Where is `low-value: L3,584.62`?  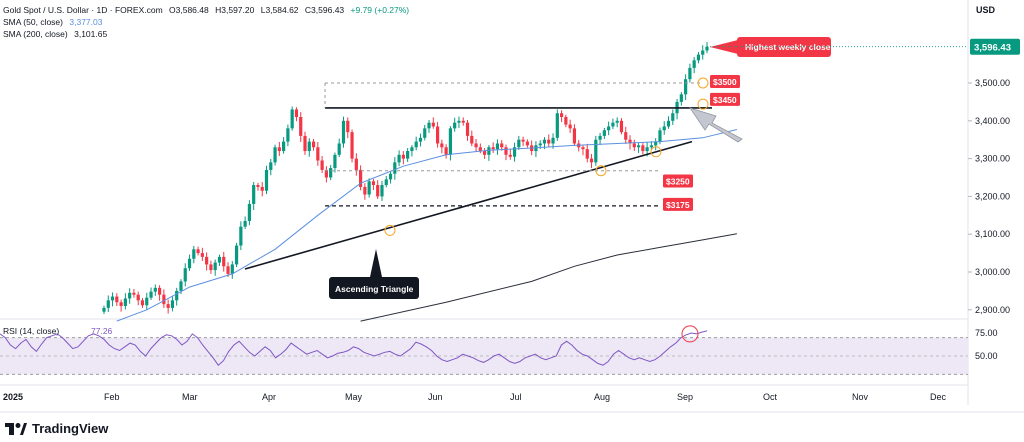 low-value: L3,584.62 is located at coordinates (279, 10).